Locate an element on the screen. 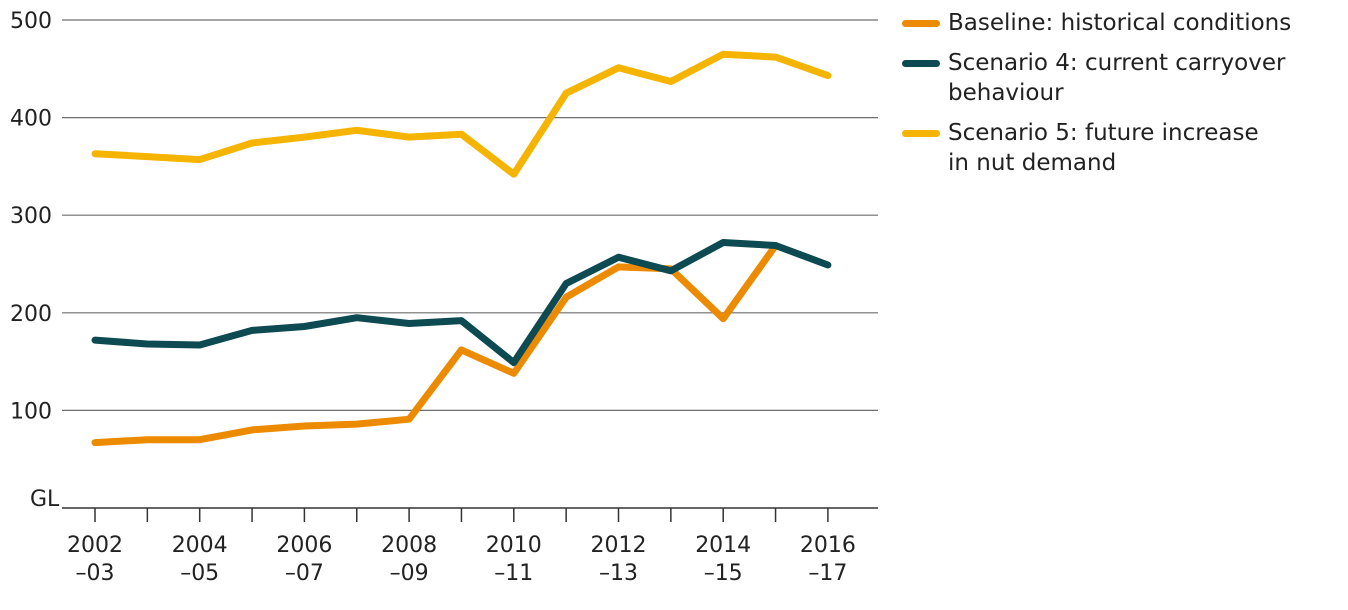  legend-label: Baseline: historical conditions is located at coordinates (1120, 23).